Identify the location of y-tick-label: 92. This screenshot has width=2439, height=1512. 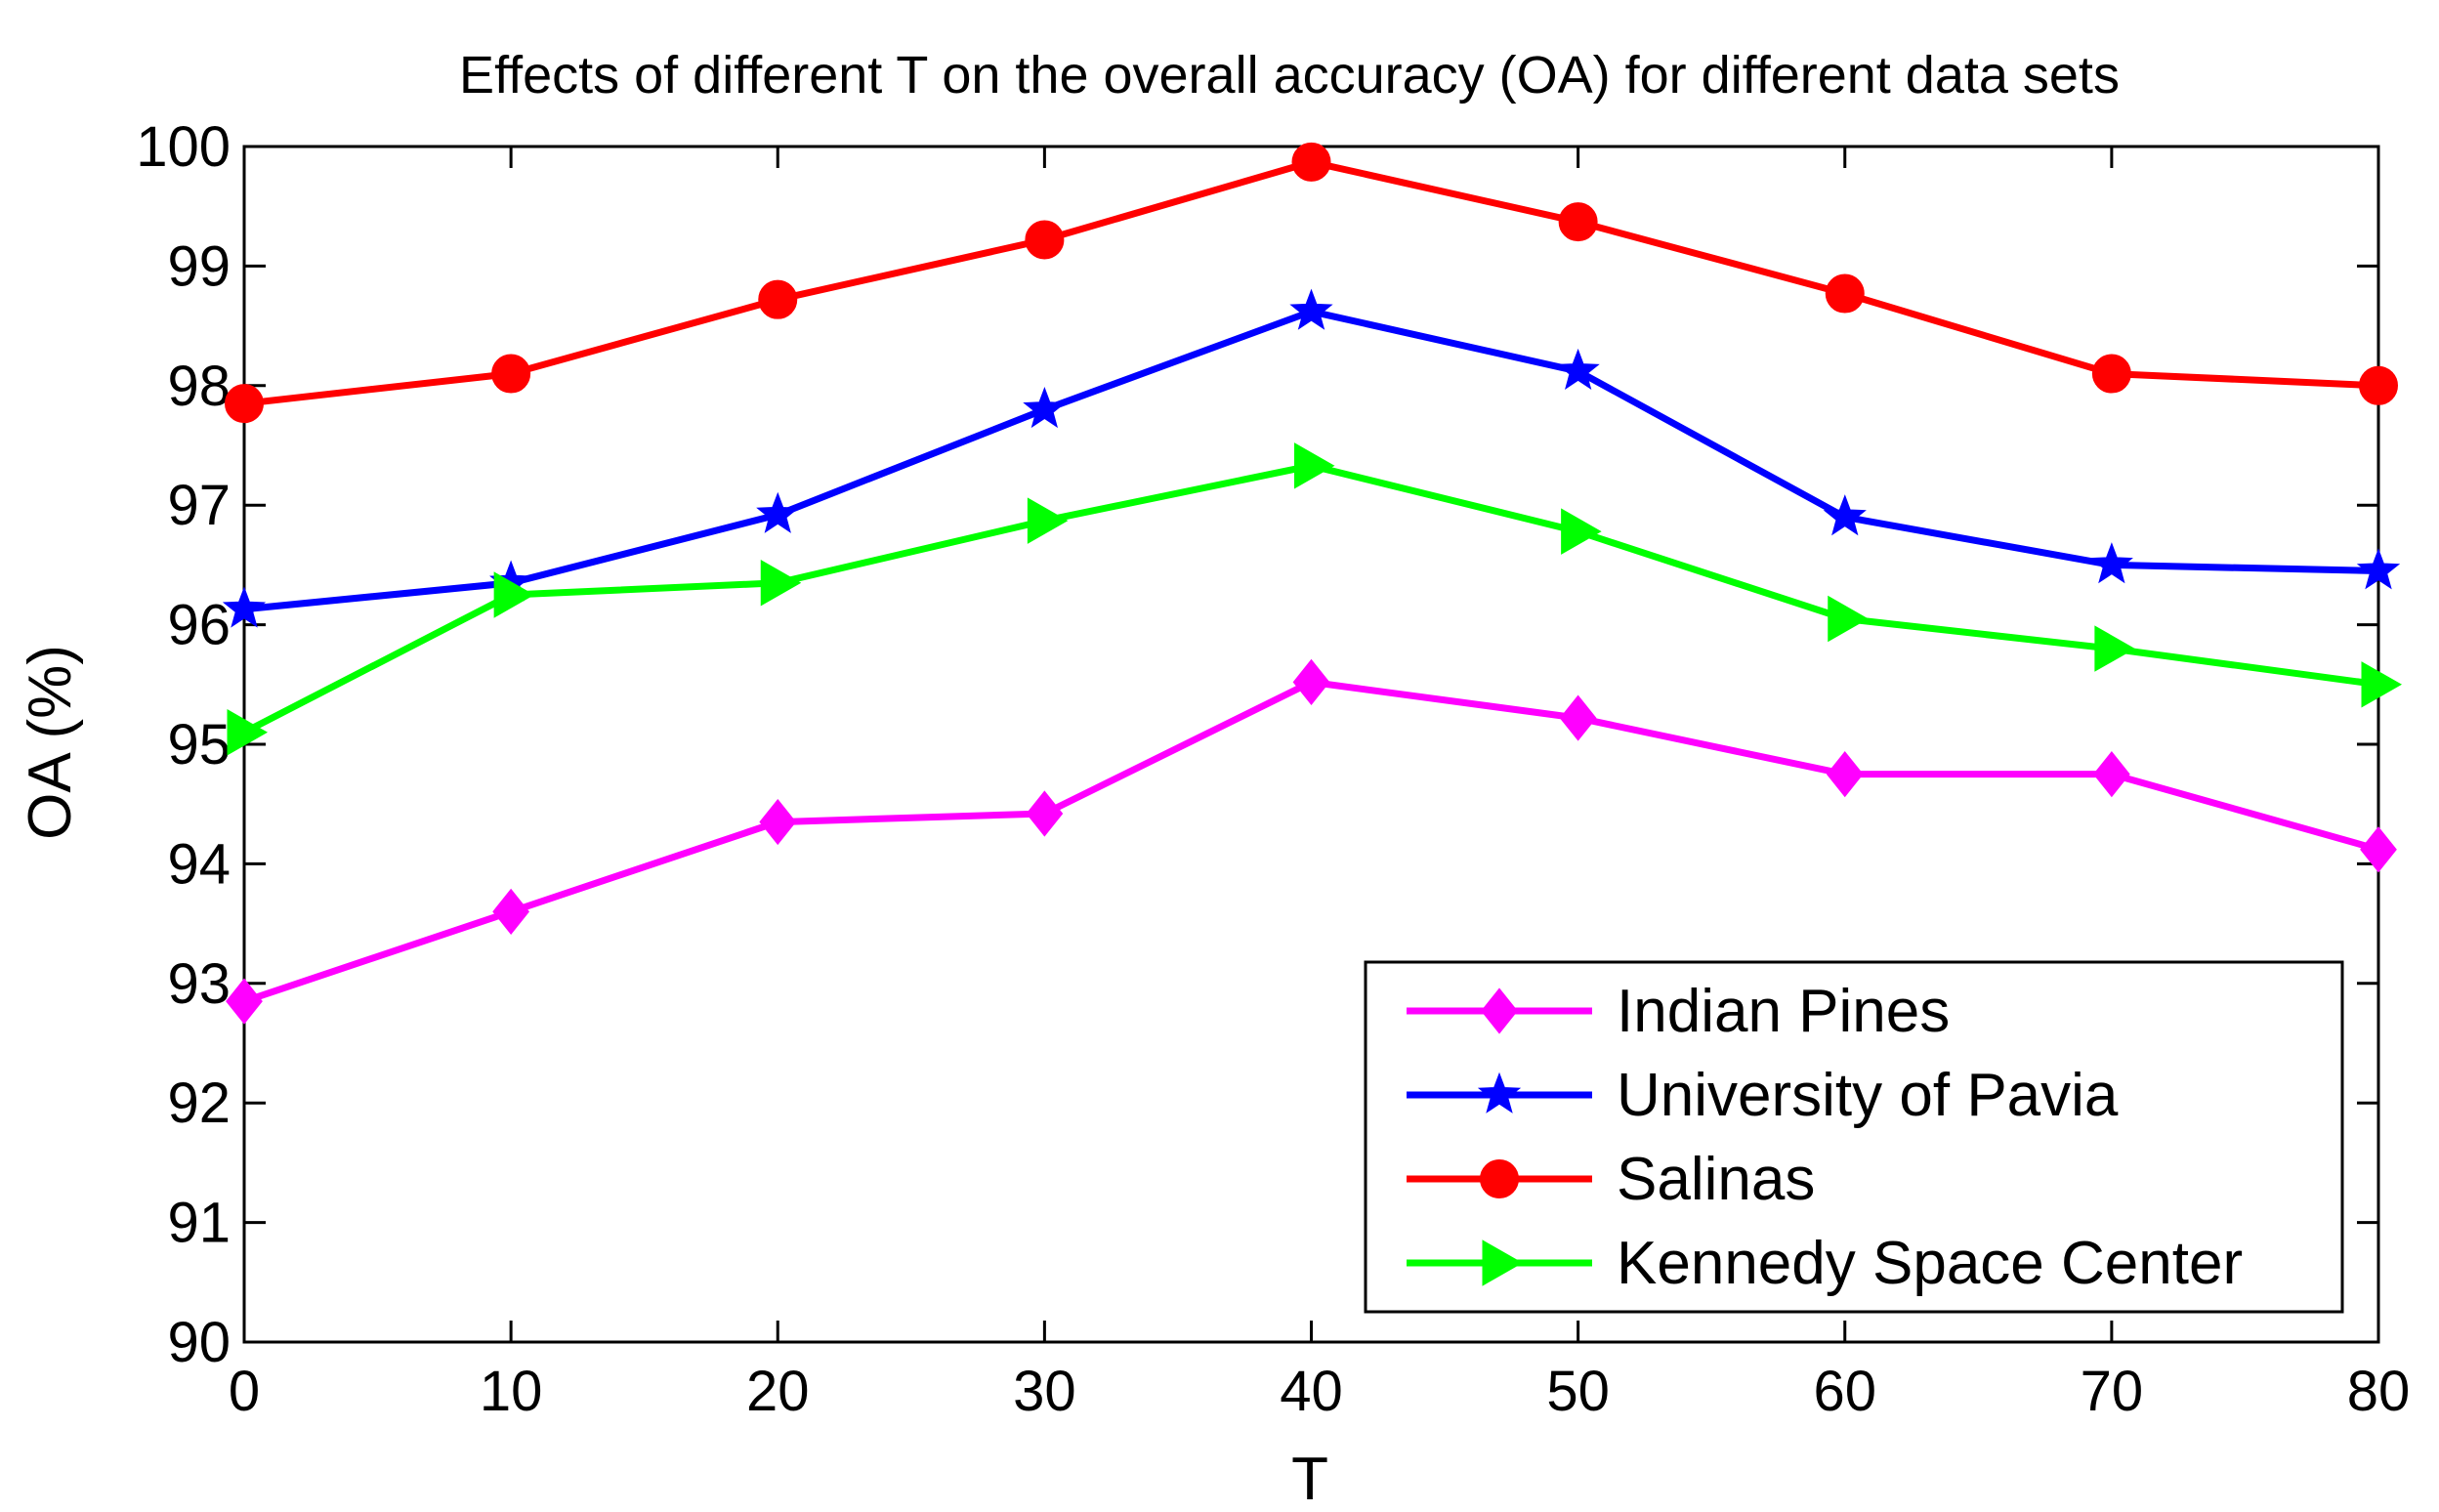
(199, 1103).